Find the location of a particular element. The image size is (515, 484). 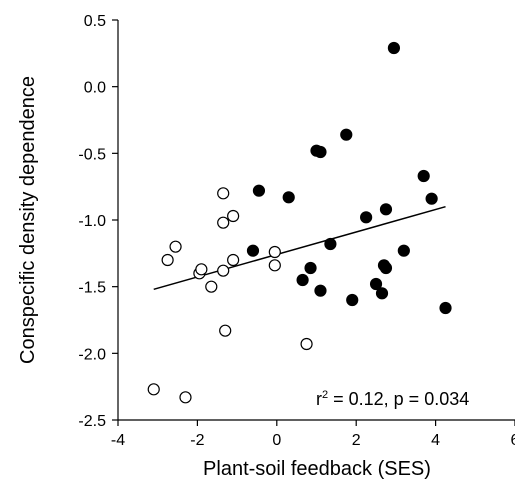

r-symbol: r is located at coordinates (319, 399).